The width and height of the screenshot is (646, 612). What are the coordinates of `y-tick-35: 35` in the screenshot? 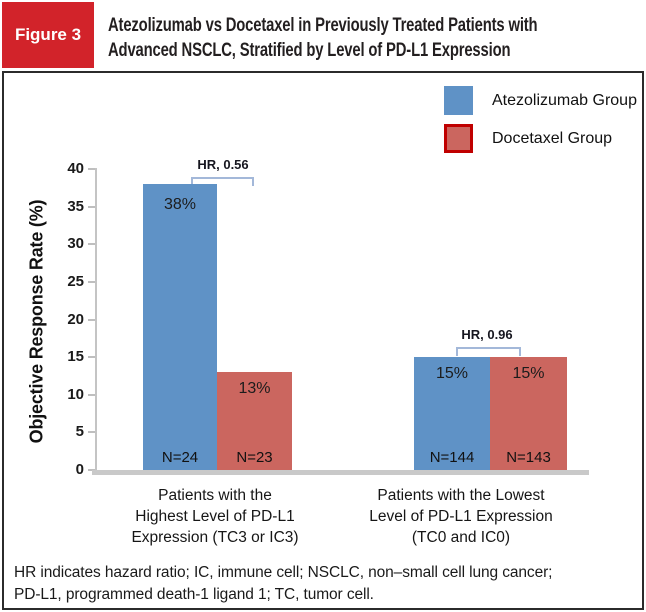 It's located at (75, 206).